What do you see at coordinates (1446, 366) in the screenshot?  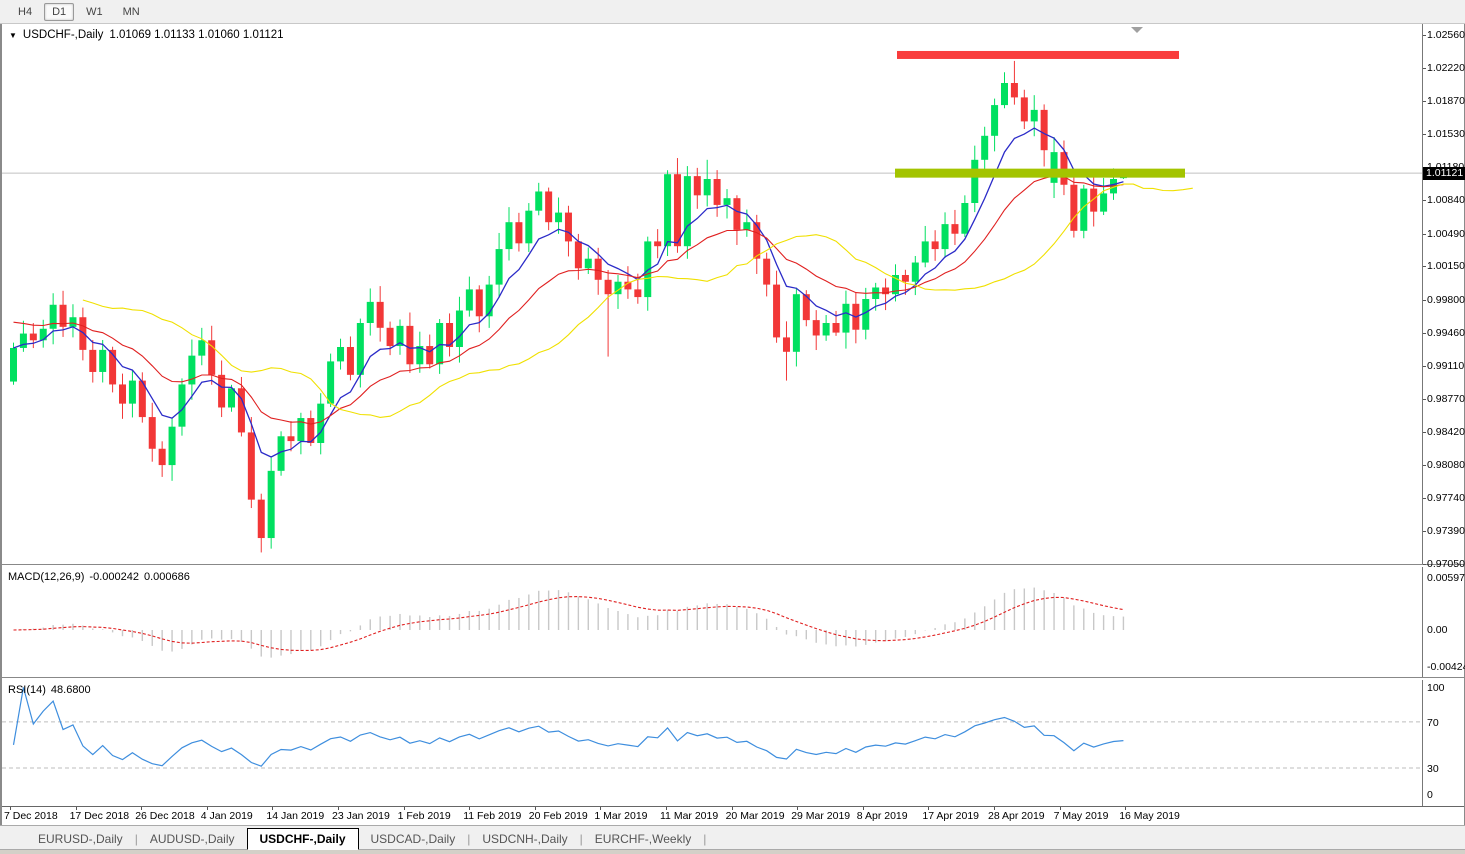 I see `price-tick-label: 0.99110` at bounding box center [1446, 366].